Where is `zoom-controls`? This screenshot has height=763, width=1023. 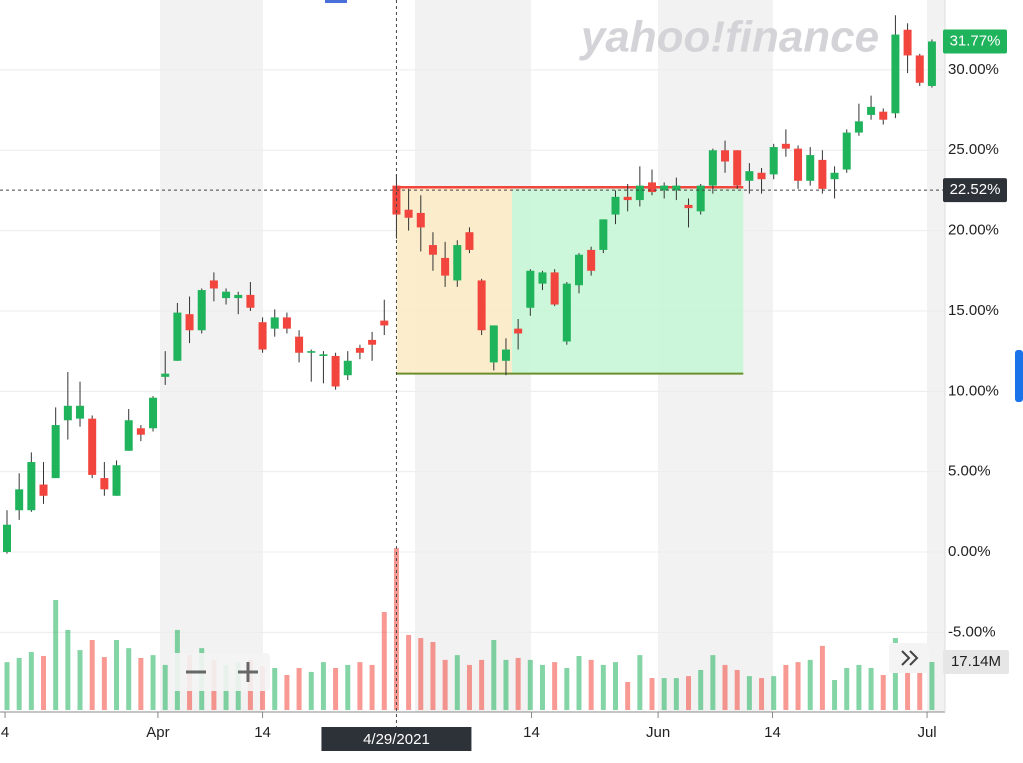 zoom-controls is located at coordinates (220, 672).